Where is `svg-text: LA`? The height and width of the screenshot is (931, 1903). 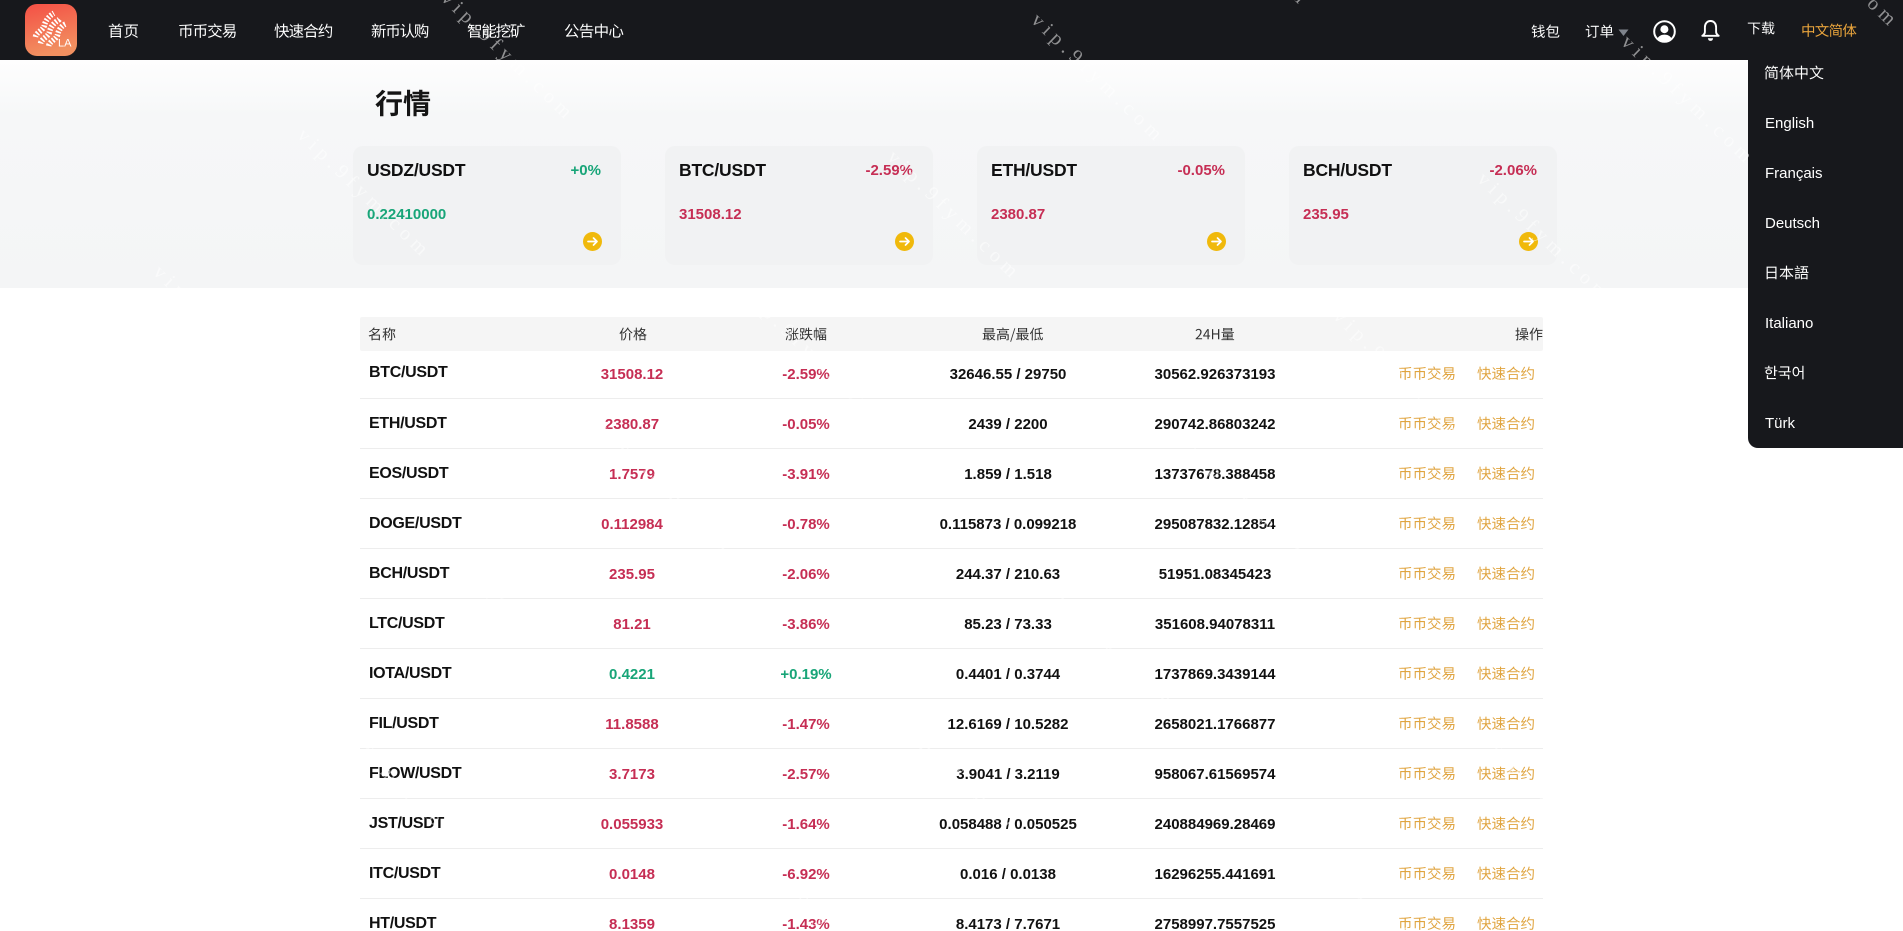
svg-text: LA is located at coordinates (65, 44).